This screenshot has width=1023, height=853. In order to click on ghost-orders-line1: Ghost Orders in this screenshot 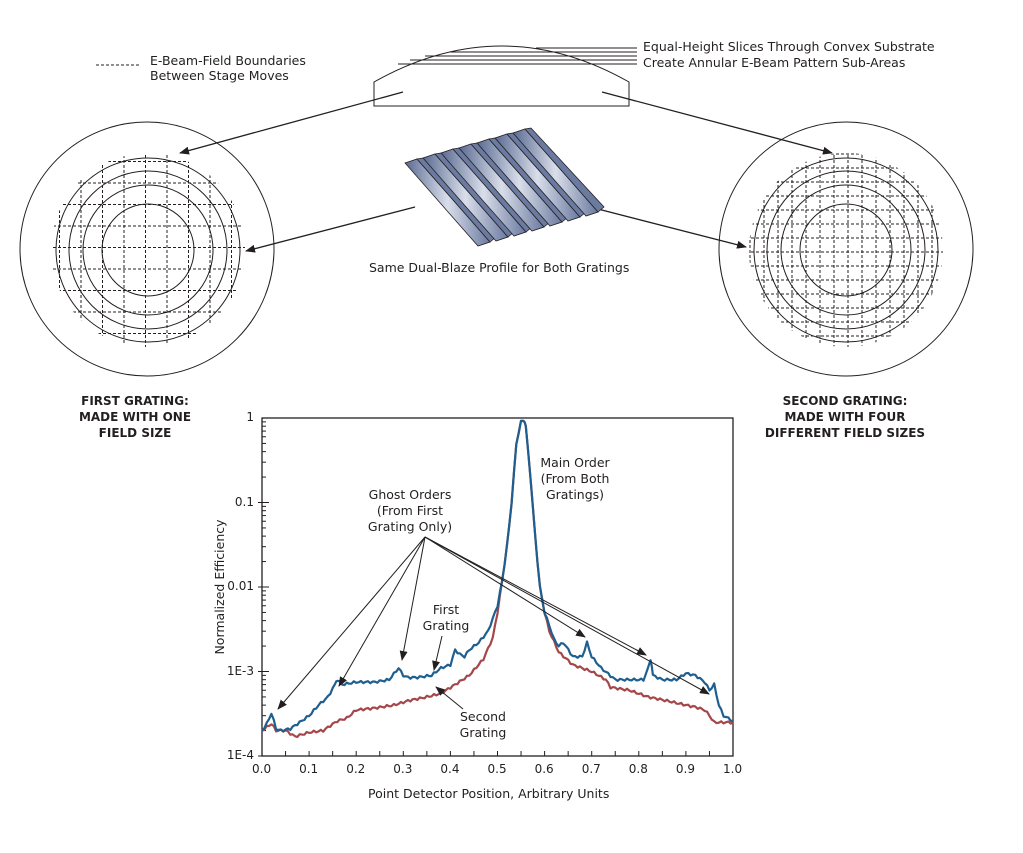, I will do `click(410, 494)`.